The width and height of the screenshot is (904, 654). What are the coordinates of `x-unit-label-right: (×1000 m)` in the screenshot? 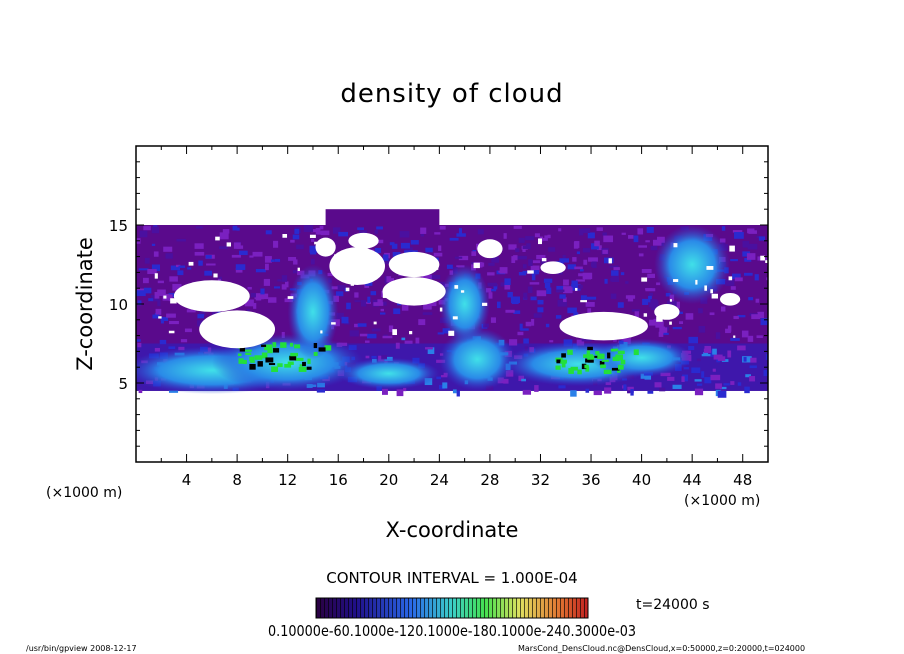 It's located at (722, 501).